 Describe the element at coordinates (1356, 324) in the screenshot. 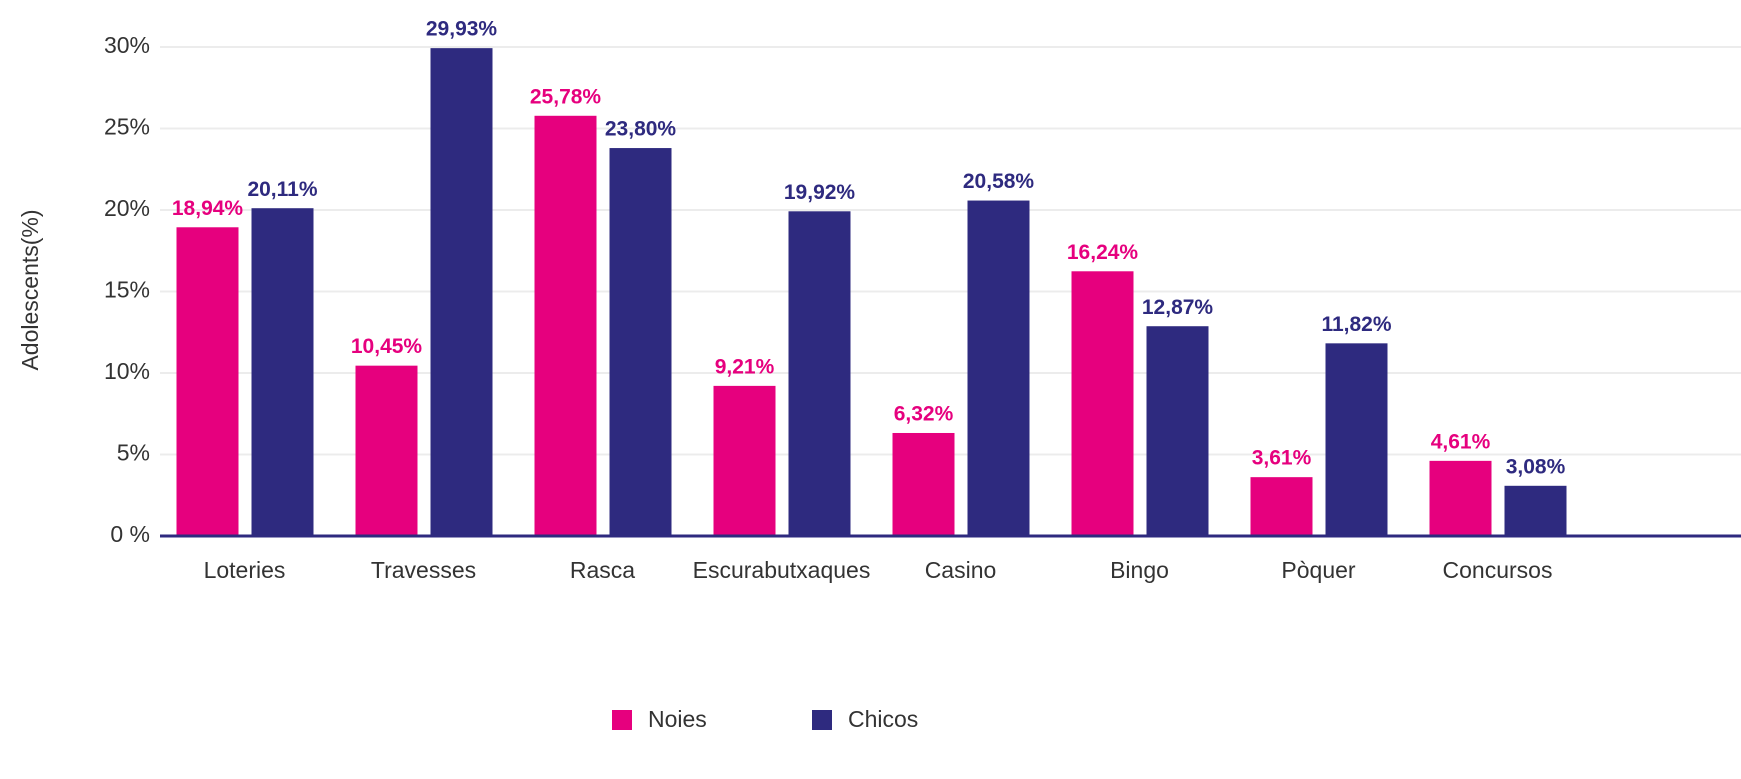

I see `value-label: 11,82%` at that location.